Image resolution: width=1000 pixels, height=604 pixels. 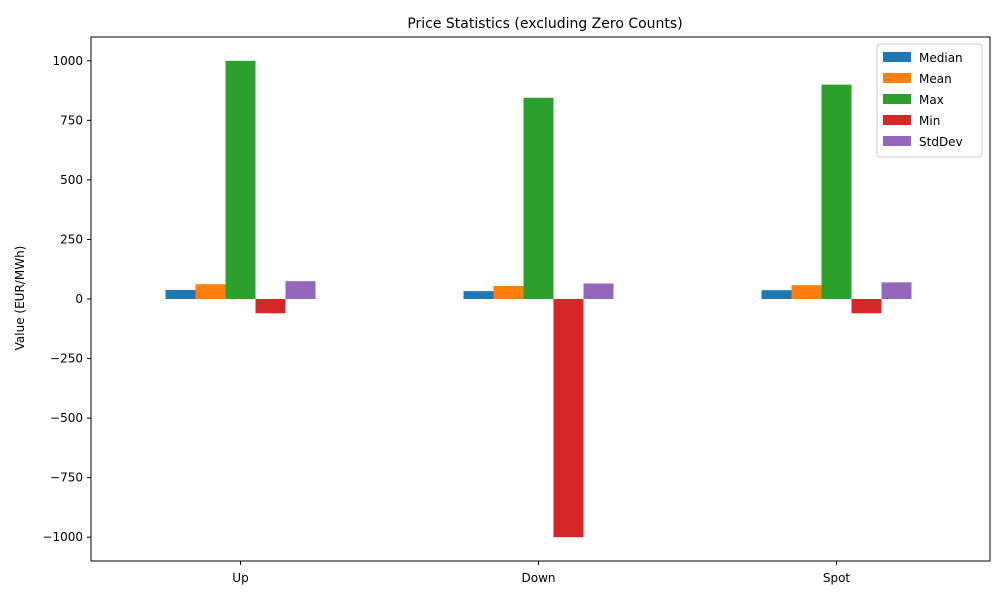 I want to click on y-tick-label: −500, so click(x=66, y=418).